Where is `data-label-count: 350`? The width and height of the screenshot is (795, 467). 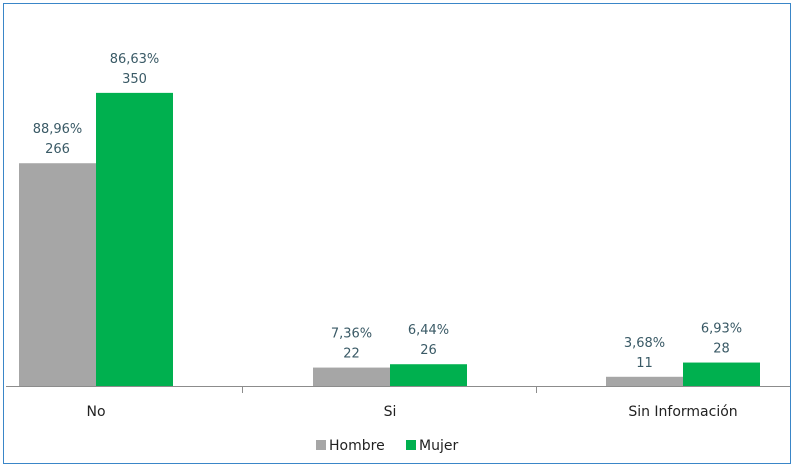
data-label-count: 350 is located at coordinates (134, 79).